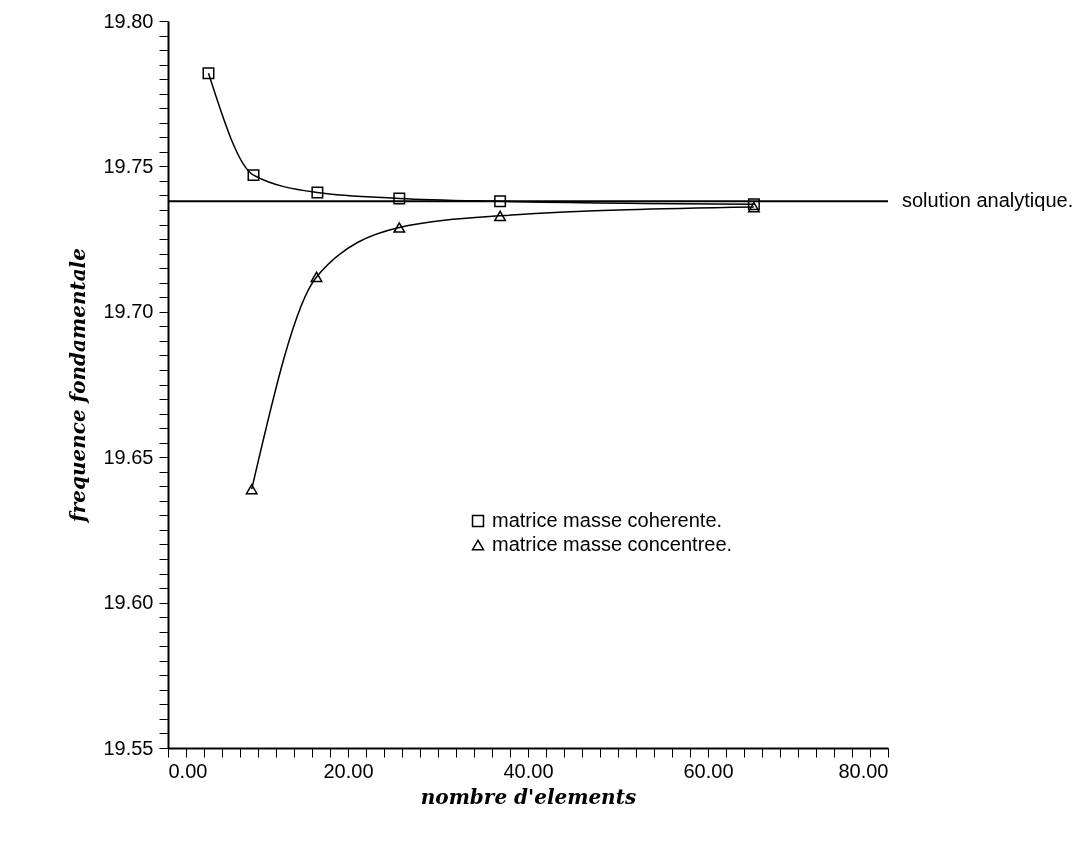 The image size is (1081, 841). I want to click on y-tick-label: 19.70, so click(128, 311).